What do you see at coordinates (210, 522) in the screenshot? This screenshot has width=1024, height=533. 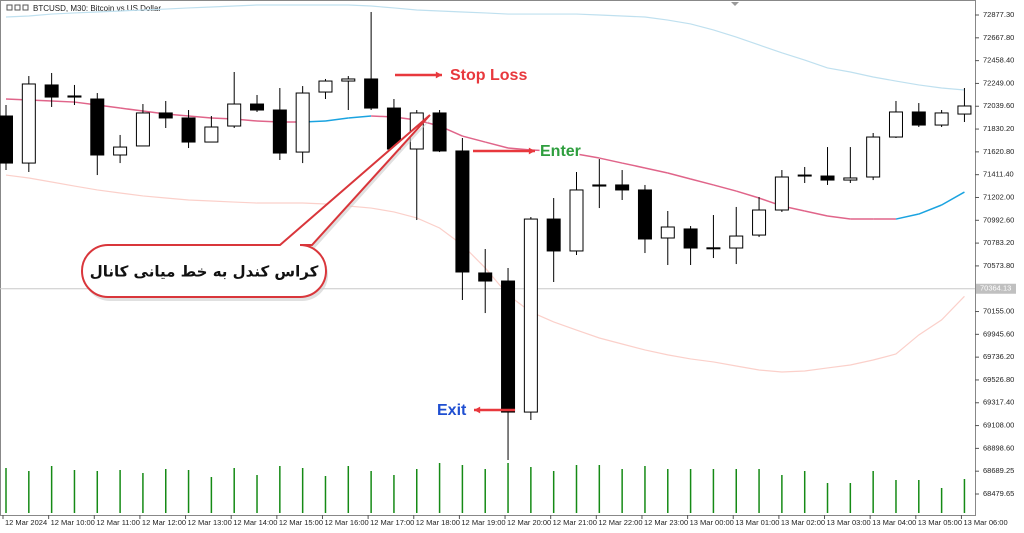 I see `x-tick-label: 12 Mar 13:00` at bounding box center [210, 522].